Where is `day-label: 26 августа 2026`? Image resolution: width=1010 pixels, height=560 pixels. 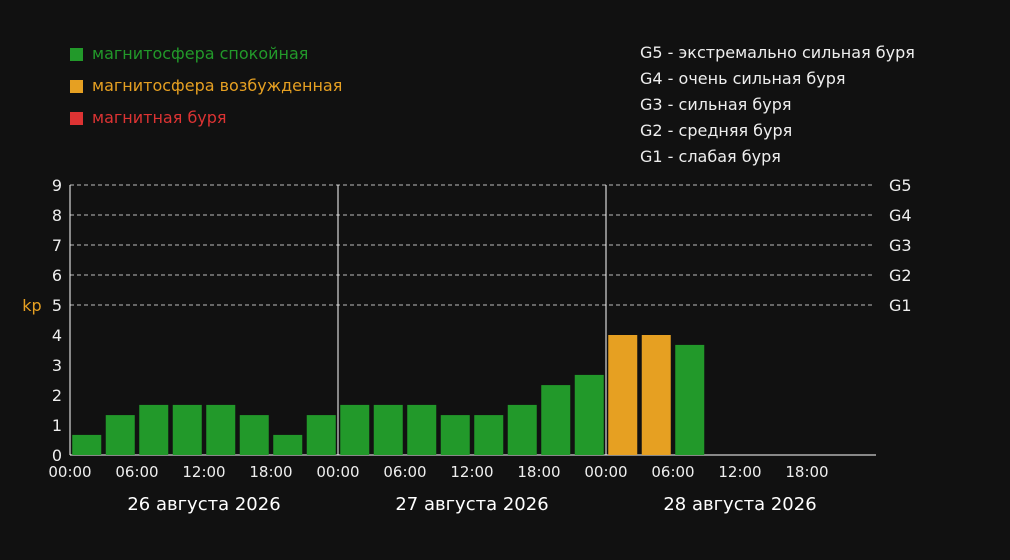 day-label: 26 августа 2026 is located at coordinates (203, 504).